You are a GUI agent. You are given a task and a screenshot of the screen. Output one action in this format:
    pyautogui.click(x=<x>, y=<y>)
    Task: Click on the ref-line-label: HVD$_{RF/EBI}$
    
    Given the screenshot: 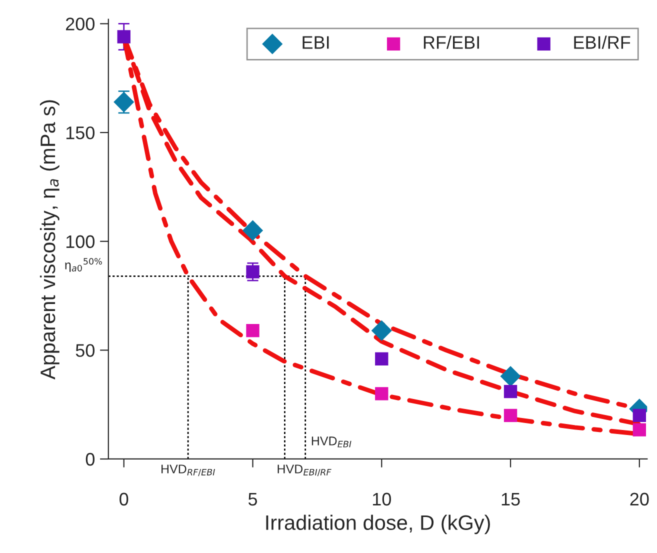 What is the action you would take?
    pyautogui.click(x=188, y=470)
    